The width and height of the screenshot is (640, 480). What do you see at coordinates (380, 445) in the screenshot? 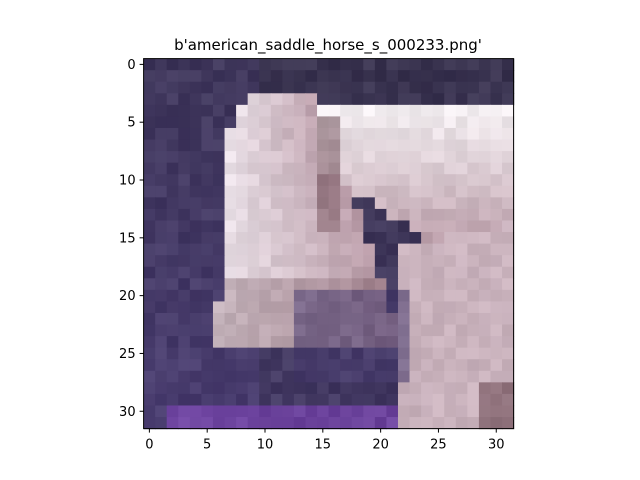
I see `x-tick-label: 20` at bounding box center [380, 445].